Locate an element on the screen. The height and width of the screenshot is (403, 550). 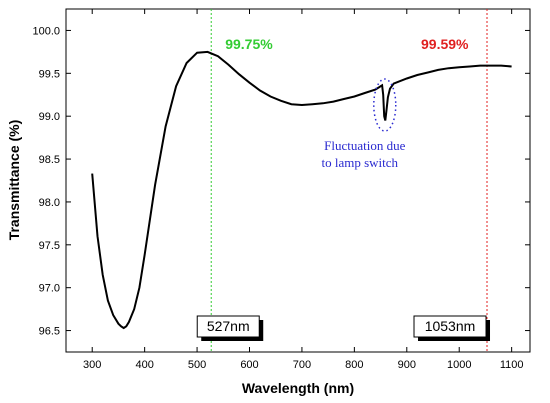
x-tick-label: 800 is located at coordinates (354, 365).